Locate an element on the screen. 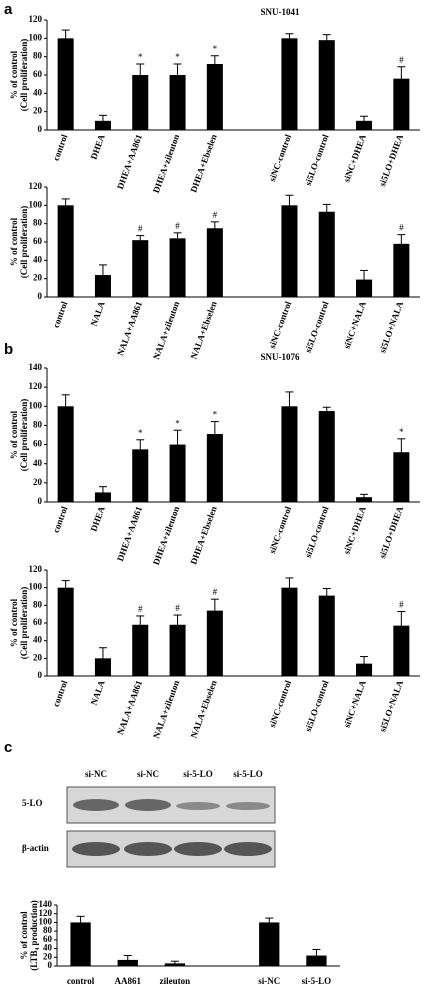 This screenshot has width=429, height=992. x-tick-label: si5LO+DHEA is located at coordinates (391, 160).